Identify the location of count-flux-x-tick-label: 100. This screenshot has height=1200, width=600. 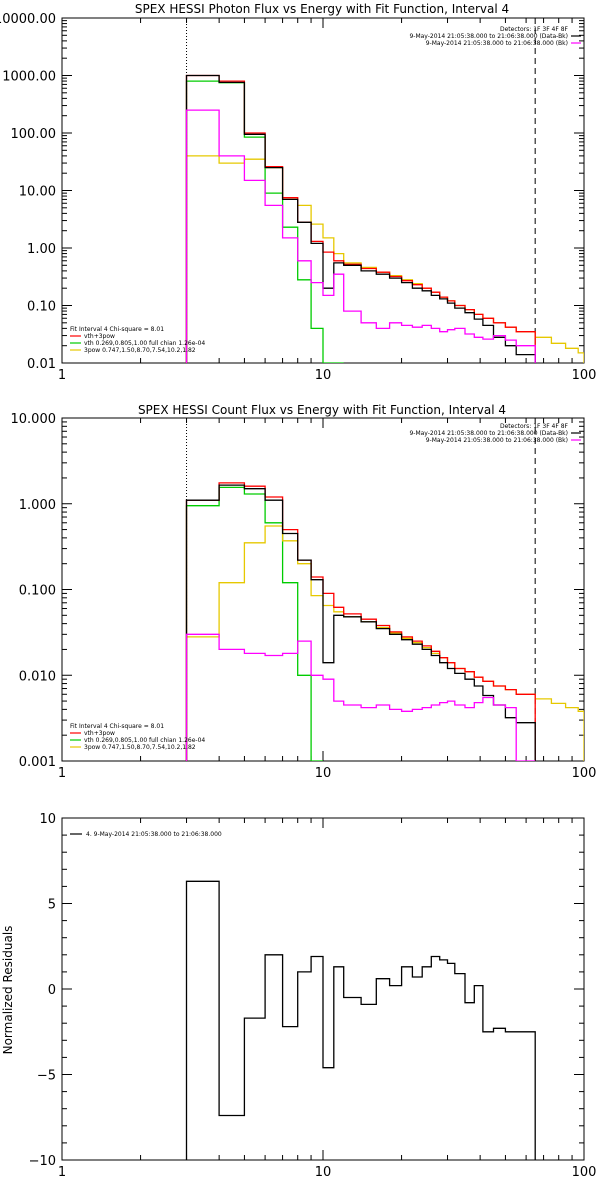
(584, 773).